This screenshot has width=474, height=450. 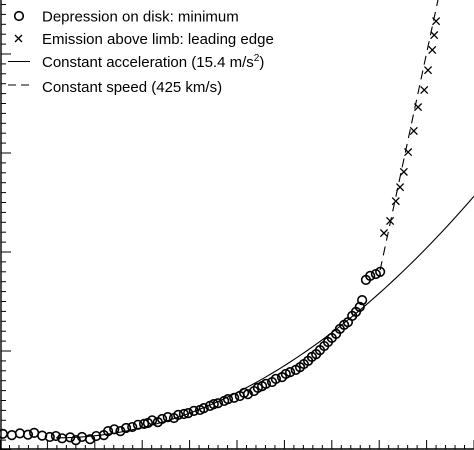 I want to click on legend-entry-emission: Emission above limb: leading edge, so click(x=144, y=39).